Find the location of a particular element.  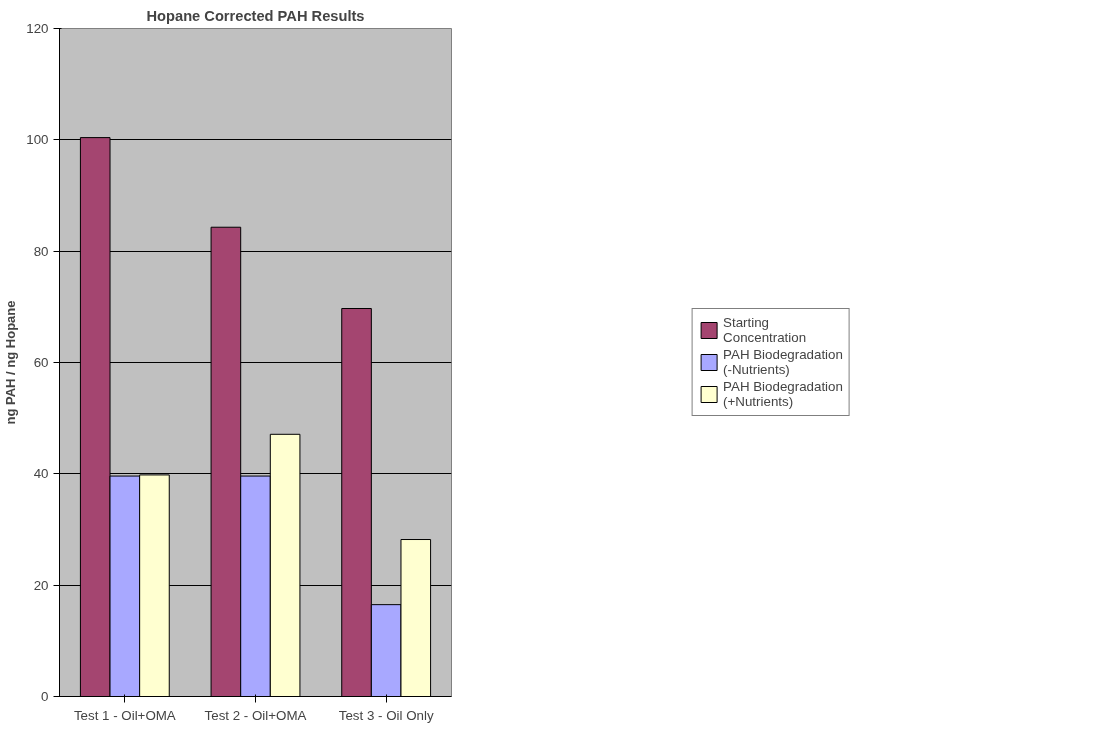

legend-label: PAH Biodegradation (-Nutrients) is located at coordinates (783, 362).